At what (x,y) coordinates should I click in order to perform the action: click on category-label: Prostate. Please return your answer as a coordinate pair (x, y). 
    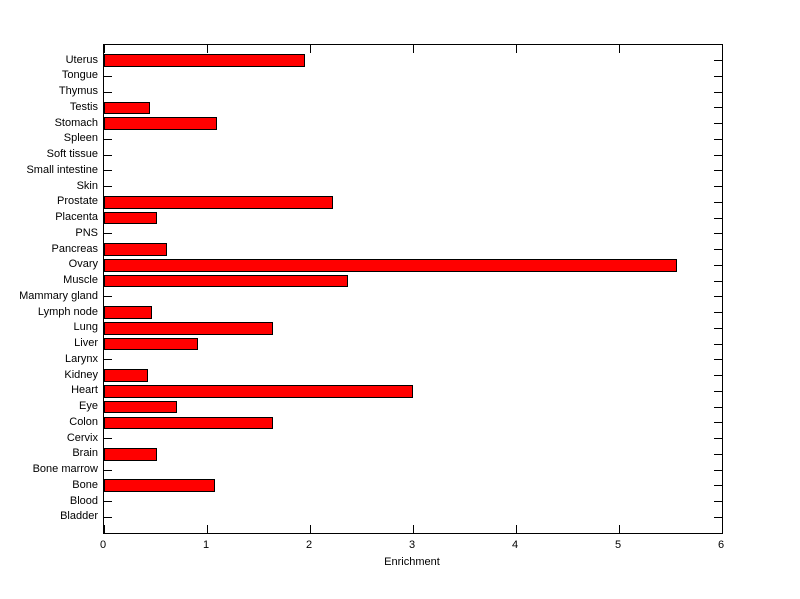
    Looking at the image, I should click on (77, 201).